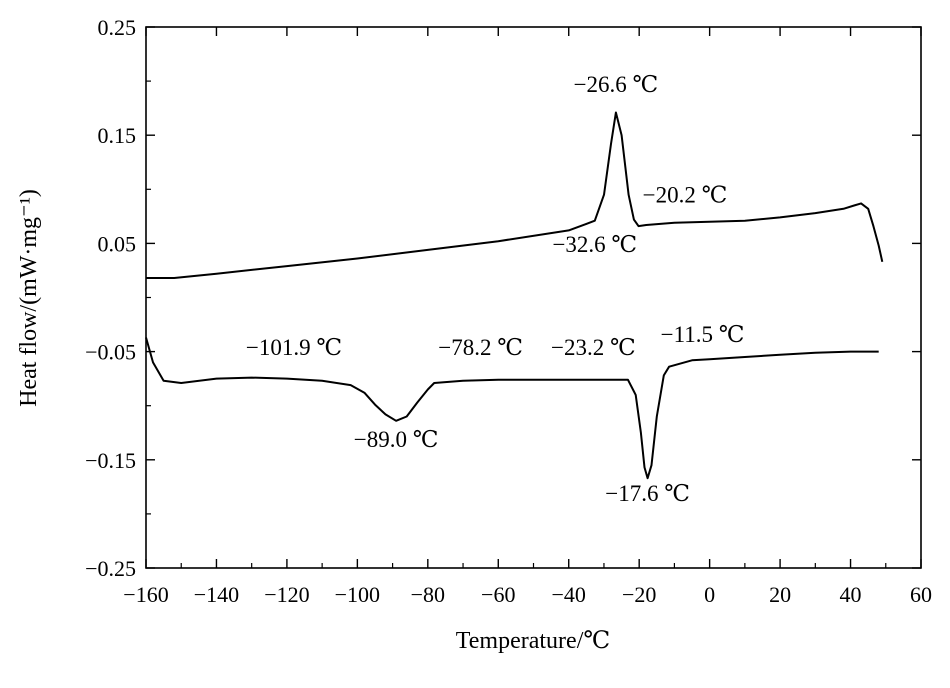  I want to click on annotation-label: −17.6 ℃, so click(647, 493).